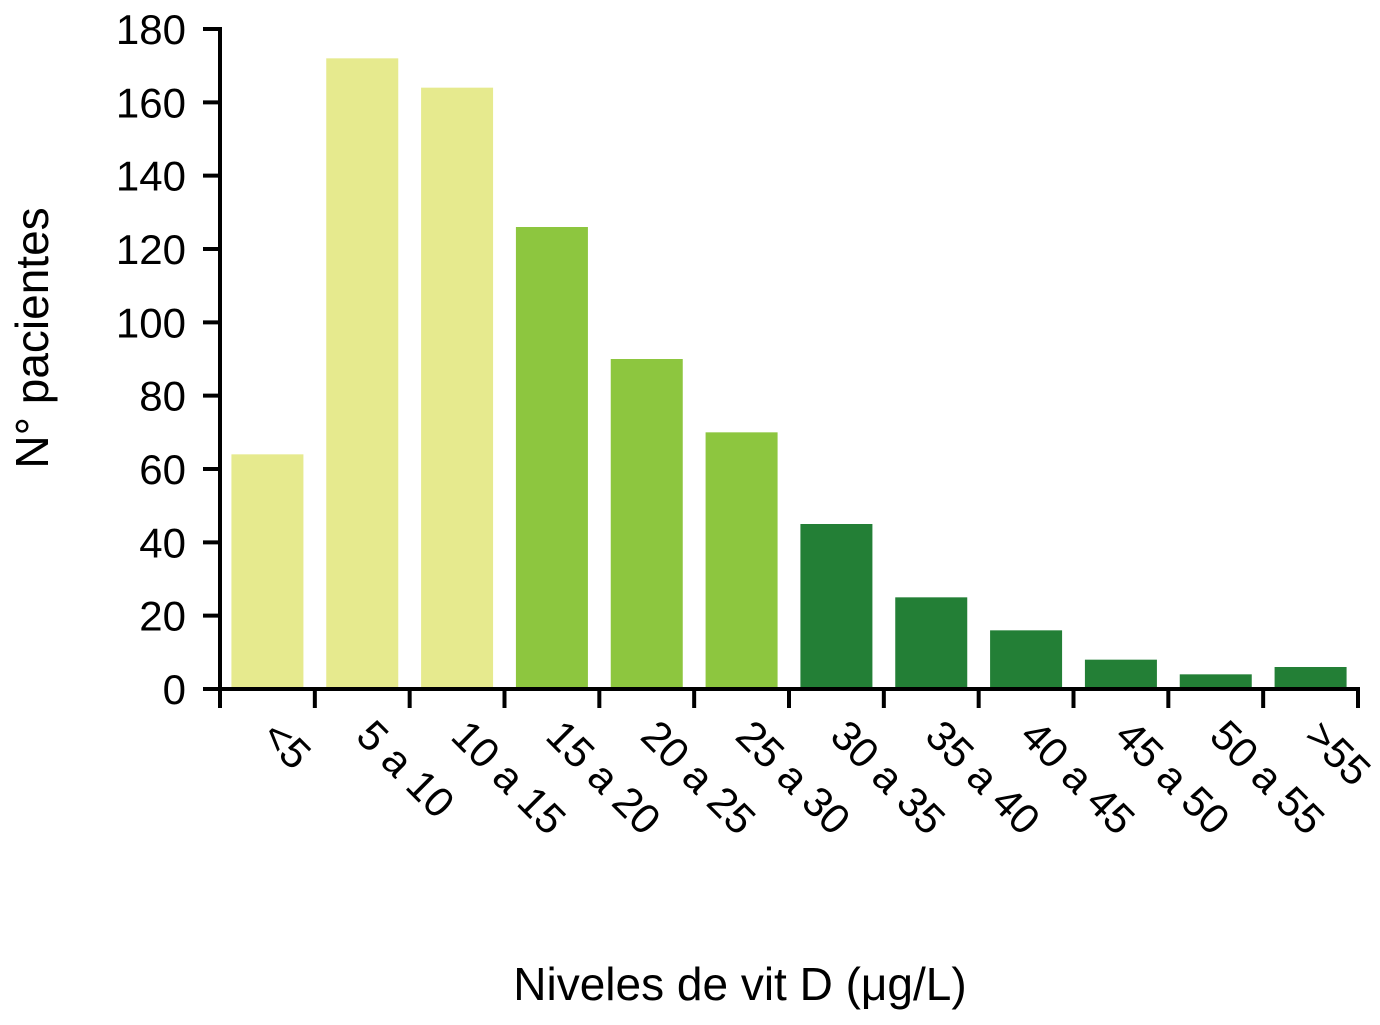 The image size is (1380, 1025). I want to click on y-tick-label: 100, so click(151, 322).